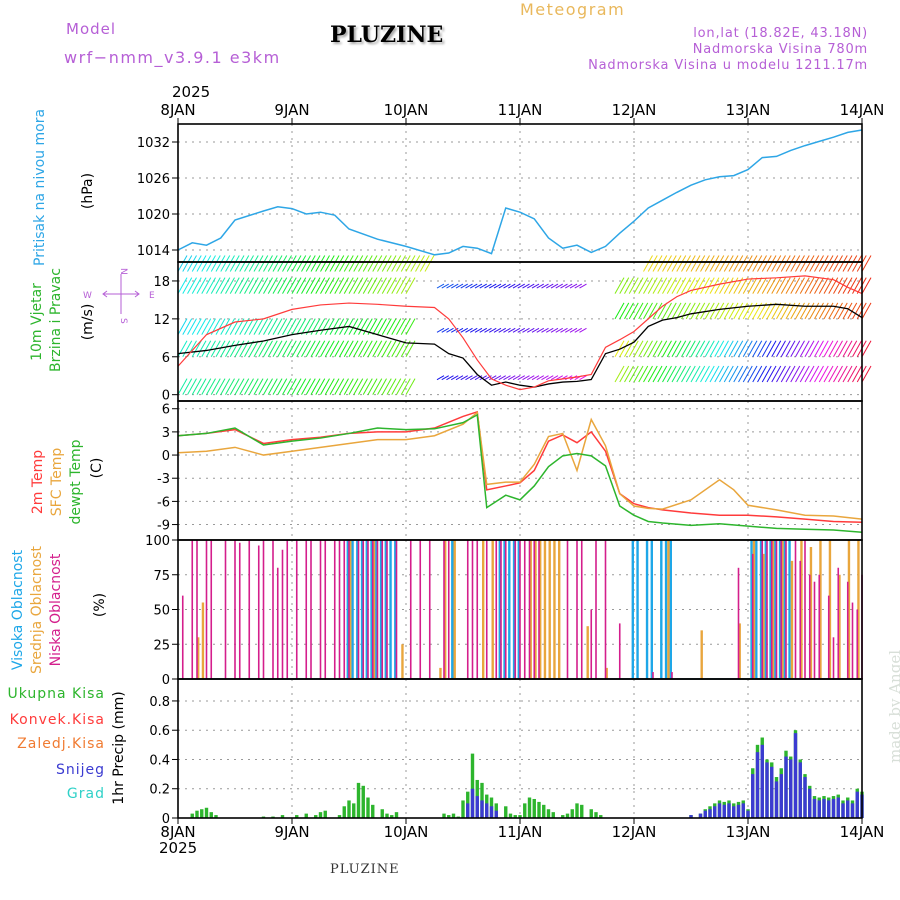  Describe the element at coordinates (163, 502) in the screenshot. I see `y-tick-label: -6` at that location.